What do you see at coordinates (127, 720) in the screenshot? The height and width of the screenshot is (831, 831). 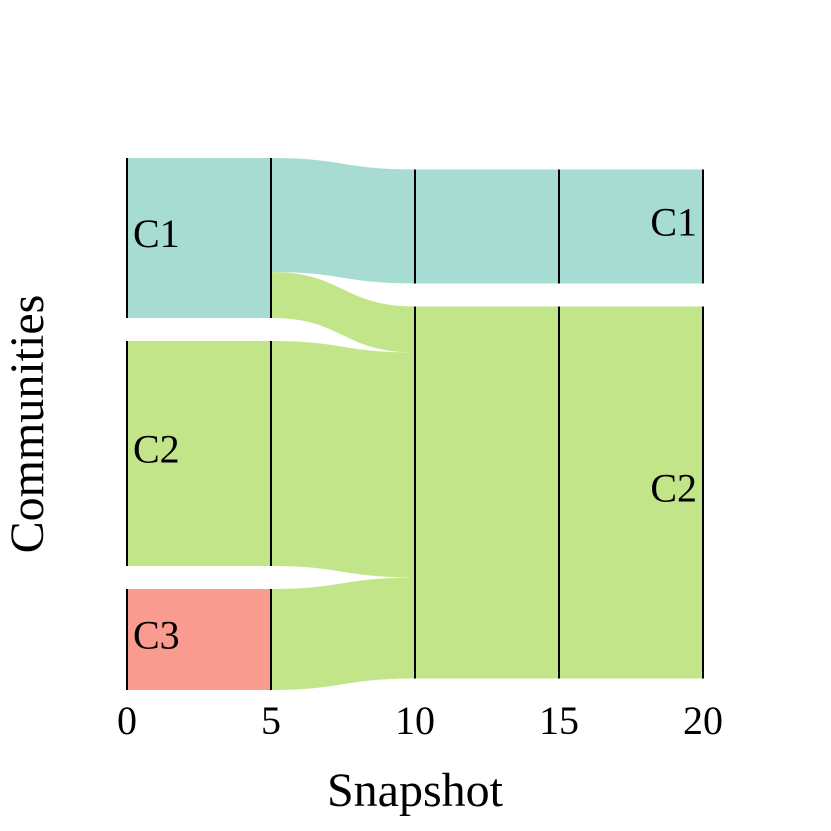 I see `x-tick-label: 0` at bounding box center [127, 720].